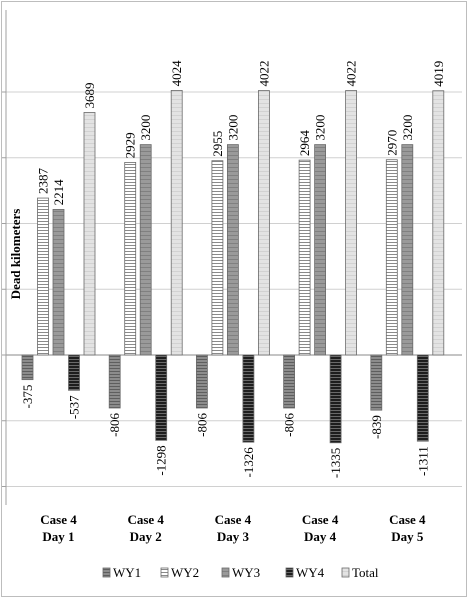  What do you see at coordinates (310, 572) in the screenshot?
I see `legend-label-wy4: WY4` at bounding box center [310, 572].